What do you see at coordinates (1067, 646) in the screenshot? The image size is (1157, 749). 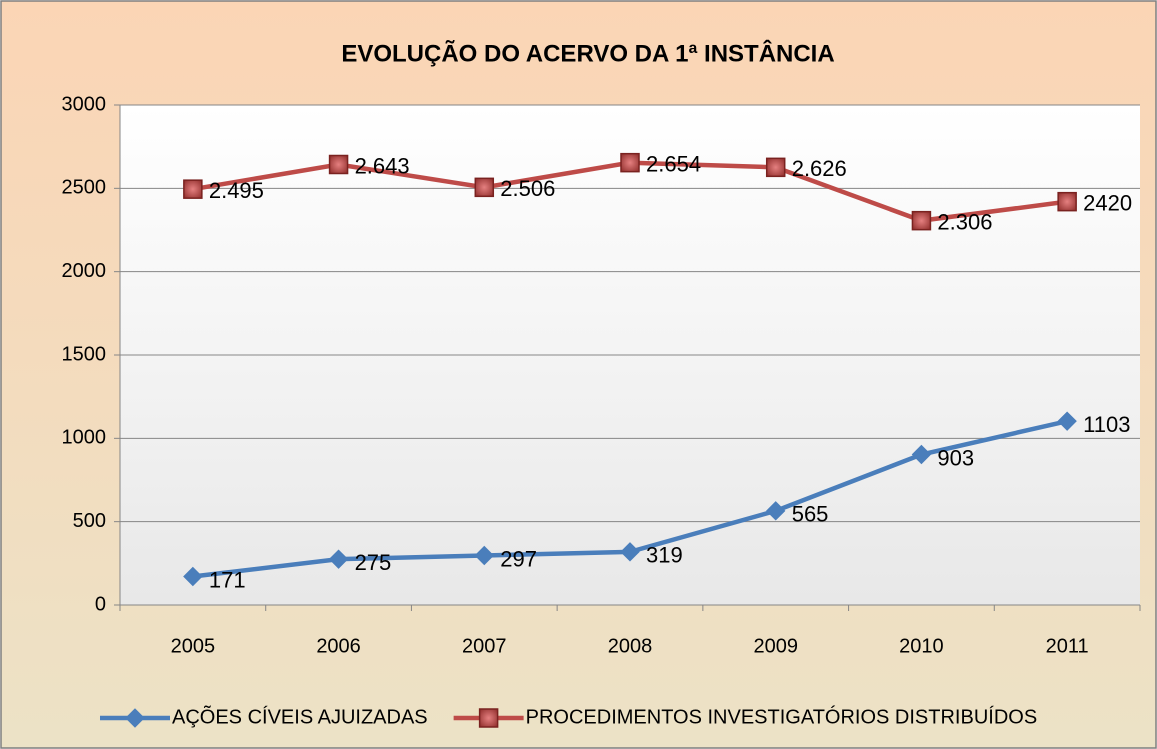 I see `x-tick-label: 2011` at bounding box center [1067, 646].